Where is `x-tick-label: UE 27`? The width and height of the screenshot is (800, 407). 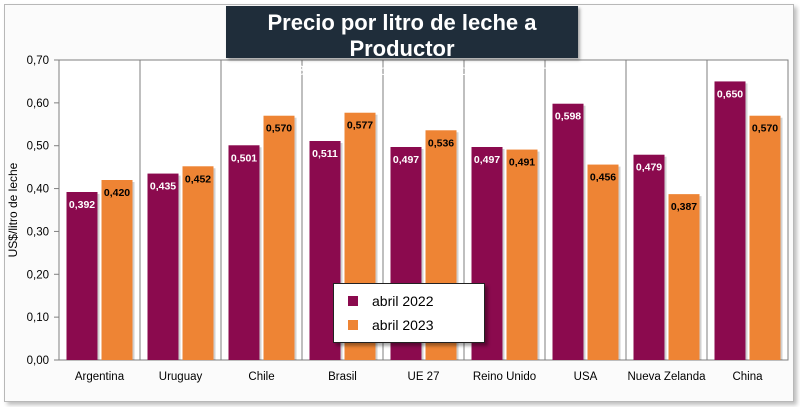
x-tick-label: UE 27 is located at coordinates (424, 377).